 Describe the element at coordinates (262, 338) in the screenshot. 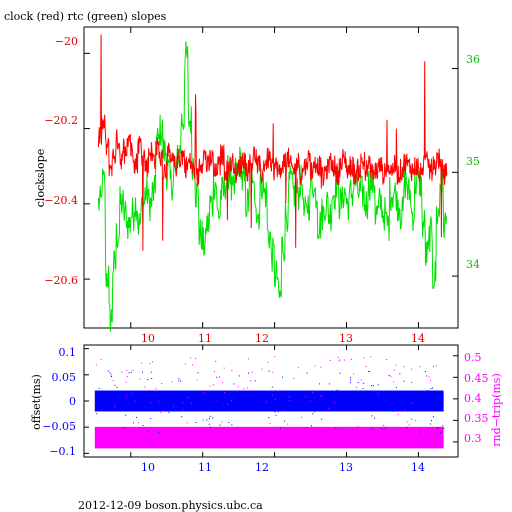

I see `top-xtick-label: 12` at that location.